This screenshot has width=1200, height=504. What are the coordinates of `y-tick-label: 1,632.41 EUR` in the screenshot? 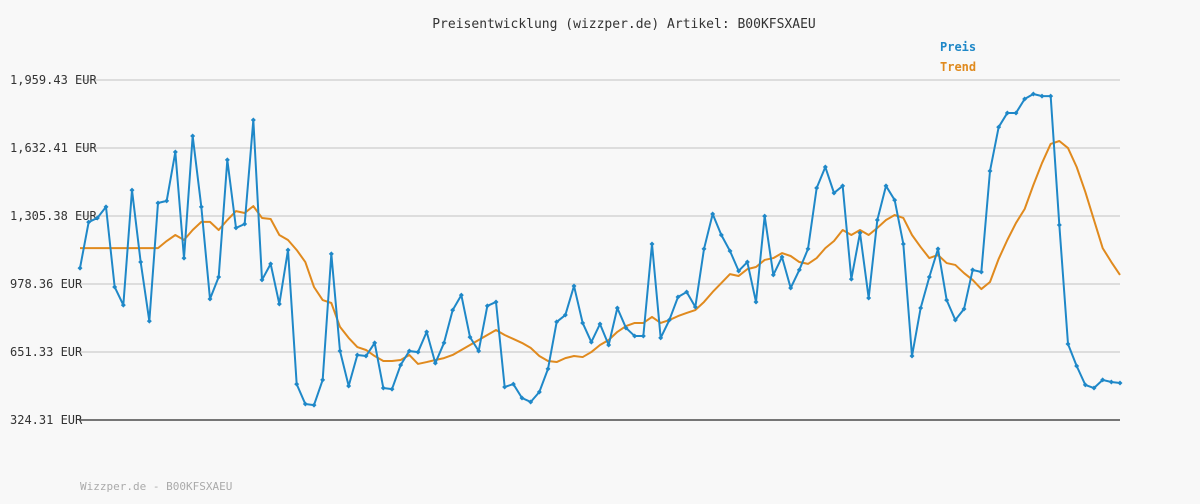 It's located at (53, 148).